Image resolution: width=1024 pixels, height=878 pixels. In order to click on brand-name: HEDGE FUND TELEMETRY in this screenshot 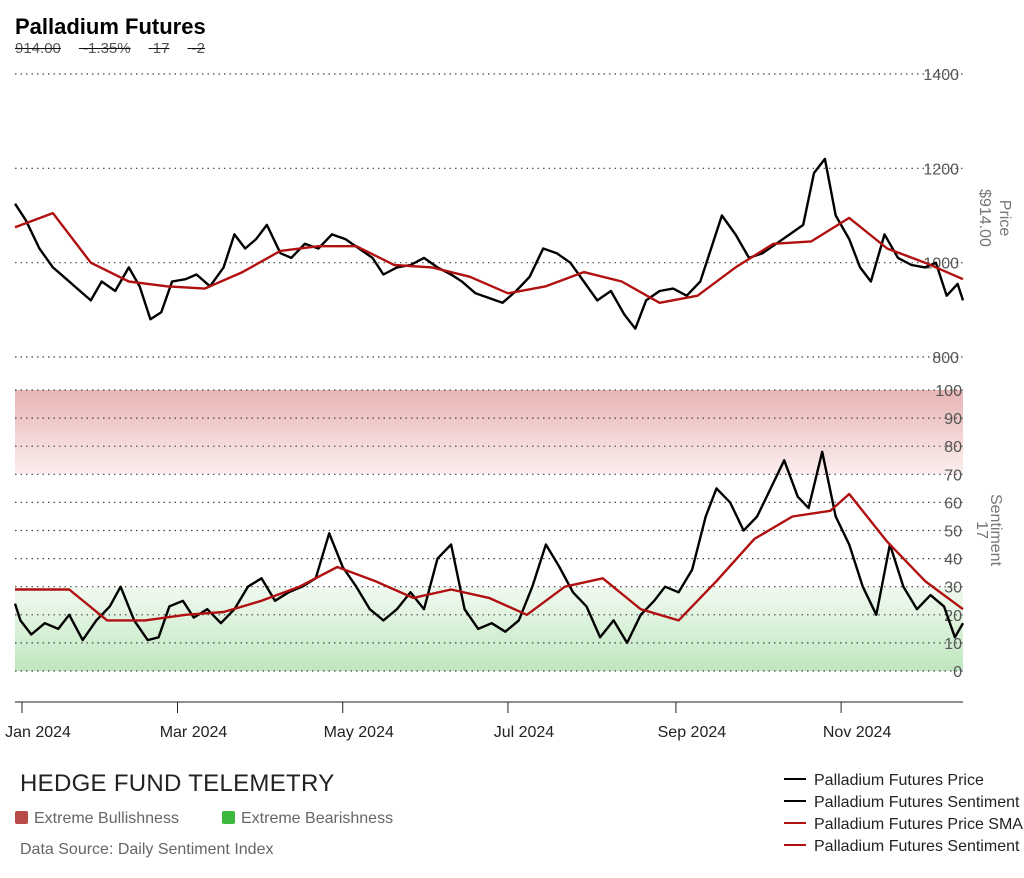, I will do `click(177, 783)`.